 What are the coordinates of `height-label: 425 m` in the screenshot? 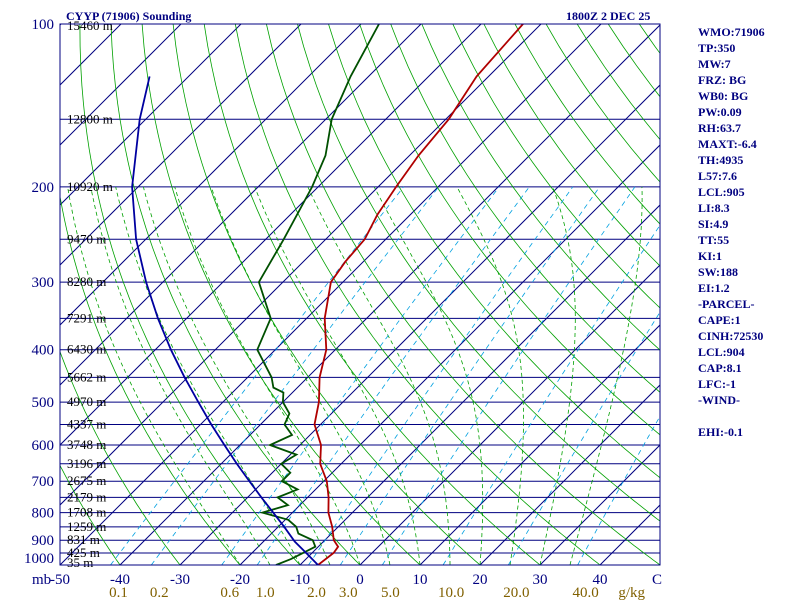 It's located at (83, 552).